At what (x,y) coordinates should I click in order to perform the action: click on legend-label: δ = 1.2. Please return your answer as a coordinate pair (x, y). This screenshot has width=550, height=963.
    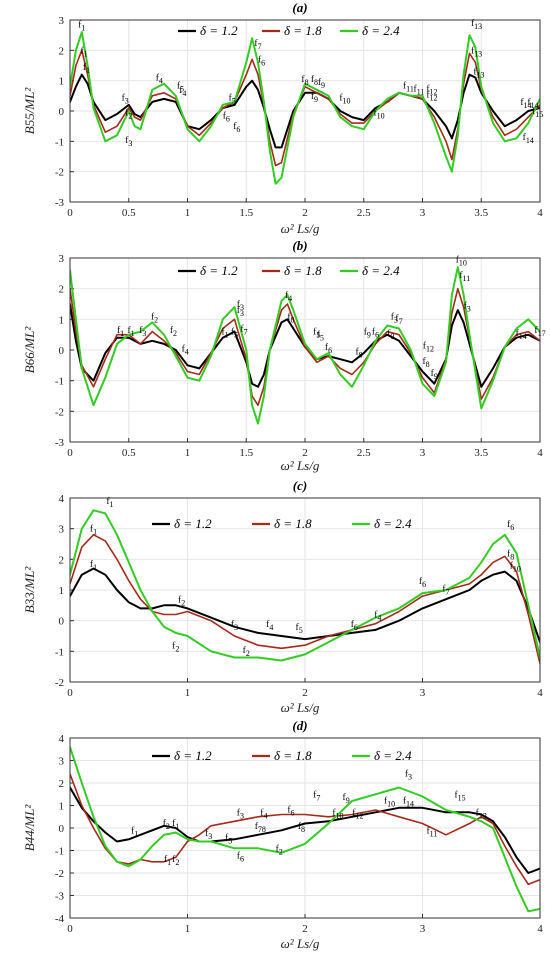
    Looking at the image, I should click on (193, 523).